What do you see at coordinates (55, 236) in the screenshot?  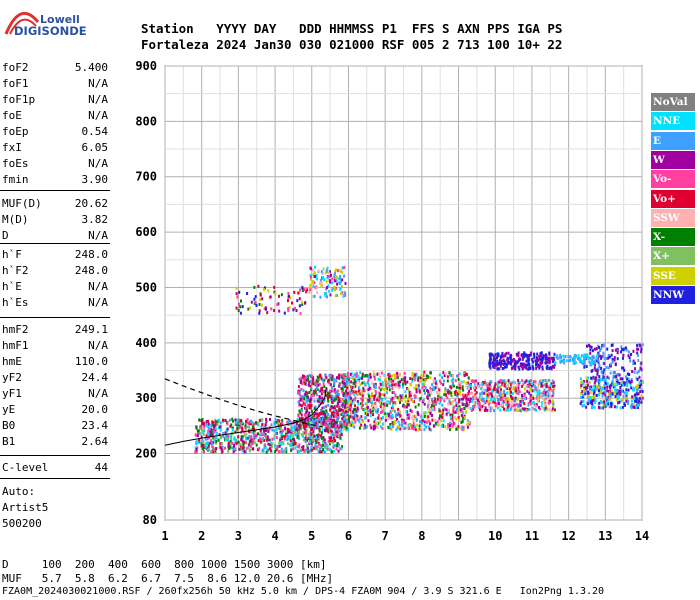 I see `param-row: D N/A` at bounding box center [55, 236].